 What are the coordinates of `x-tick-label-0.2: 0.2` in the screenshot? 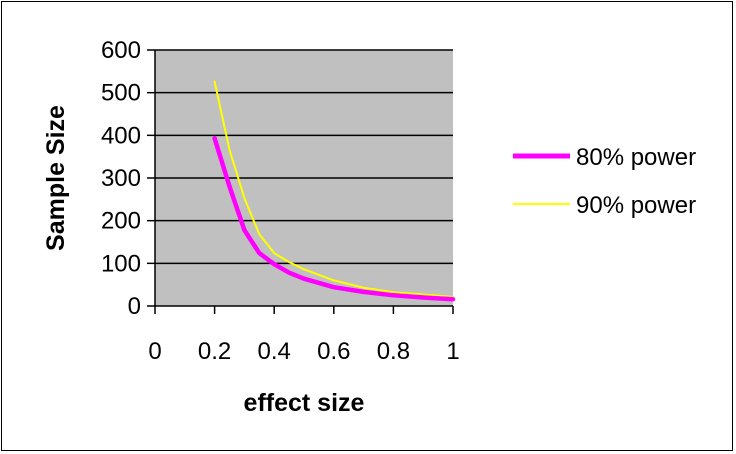 It's located at (214, 351).